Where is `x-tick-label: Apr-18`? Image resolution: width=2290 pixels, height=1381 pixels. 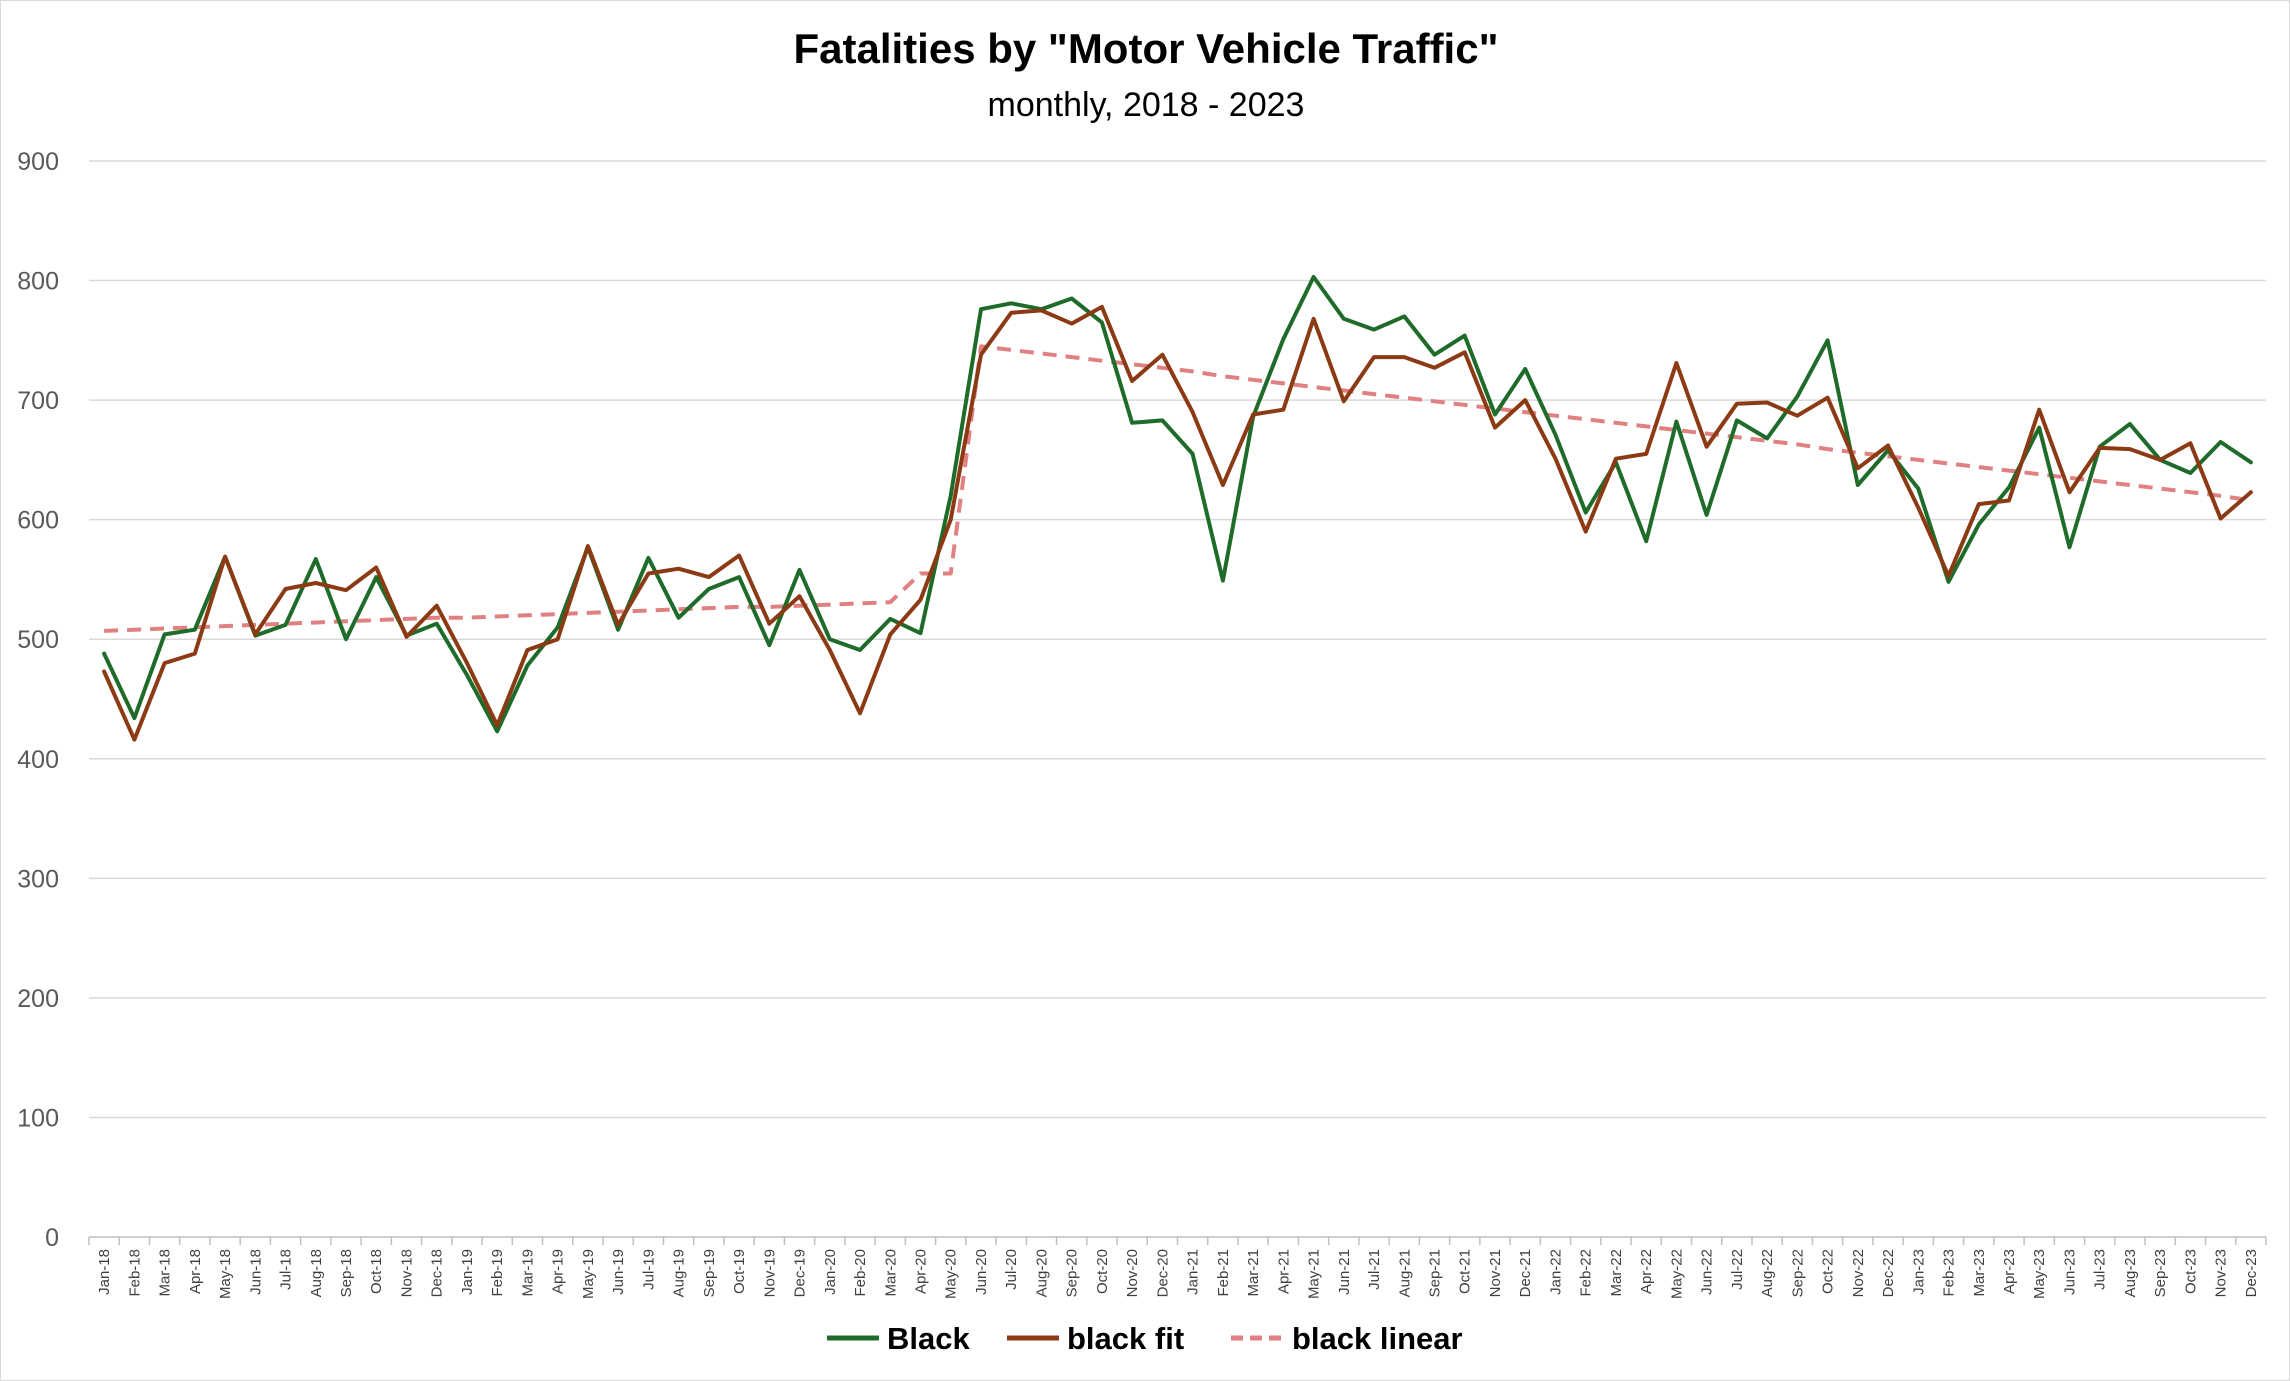
x-tick-label: Apr-18 is located at coordinates (195, 1271).